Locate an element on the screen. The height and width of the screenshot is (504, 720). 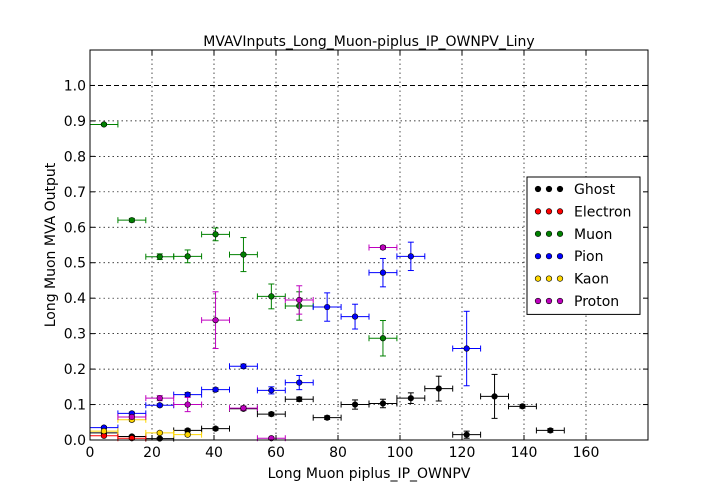
legend-label: Kaon is located at coordinates (591, 280).